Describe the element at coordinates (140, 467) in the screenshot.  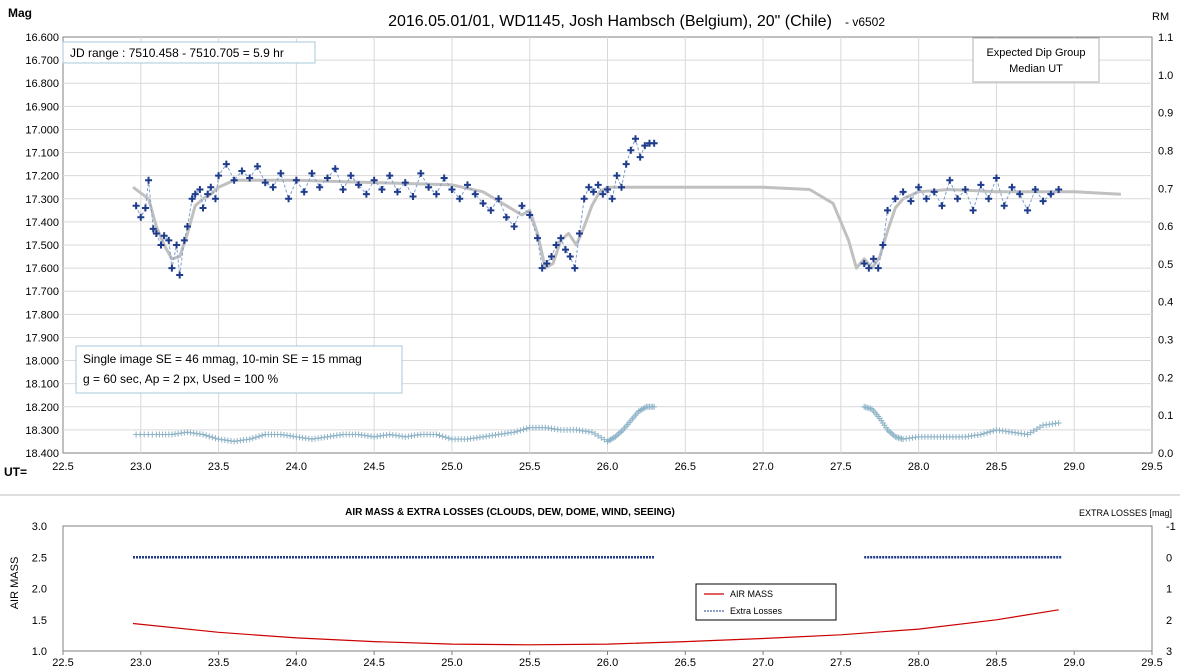
I see `top-x-tick-label: 23.0` at that location.